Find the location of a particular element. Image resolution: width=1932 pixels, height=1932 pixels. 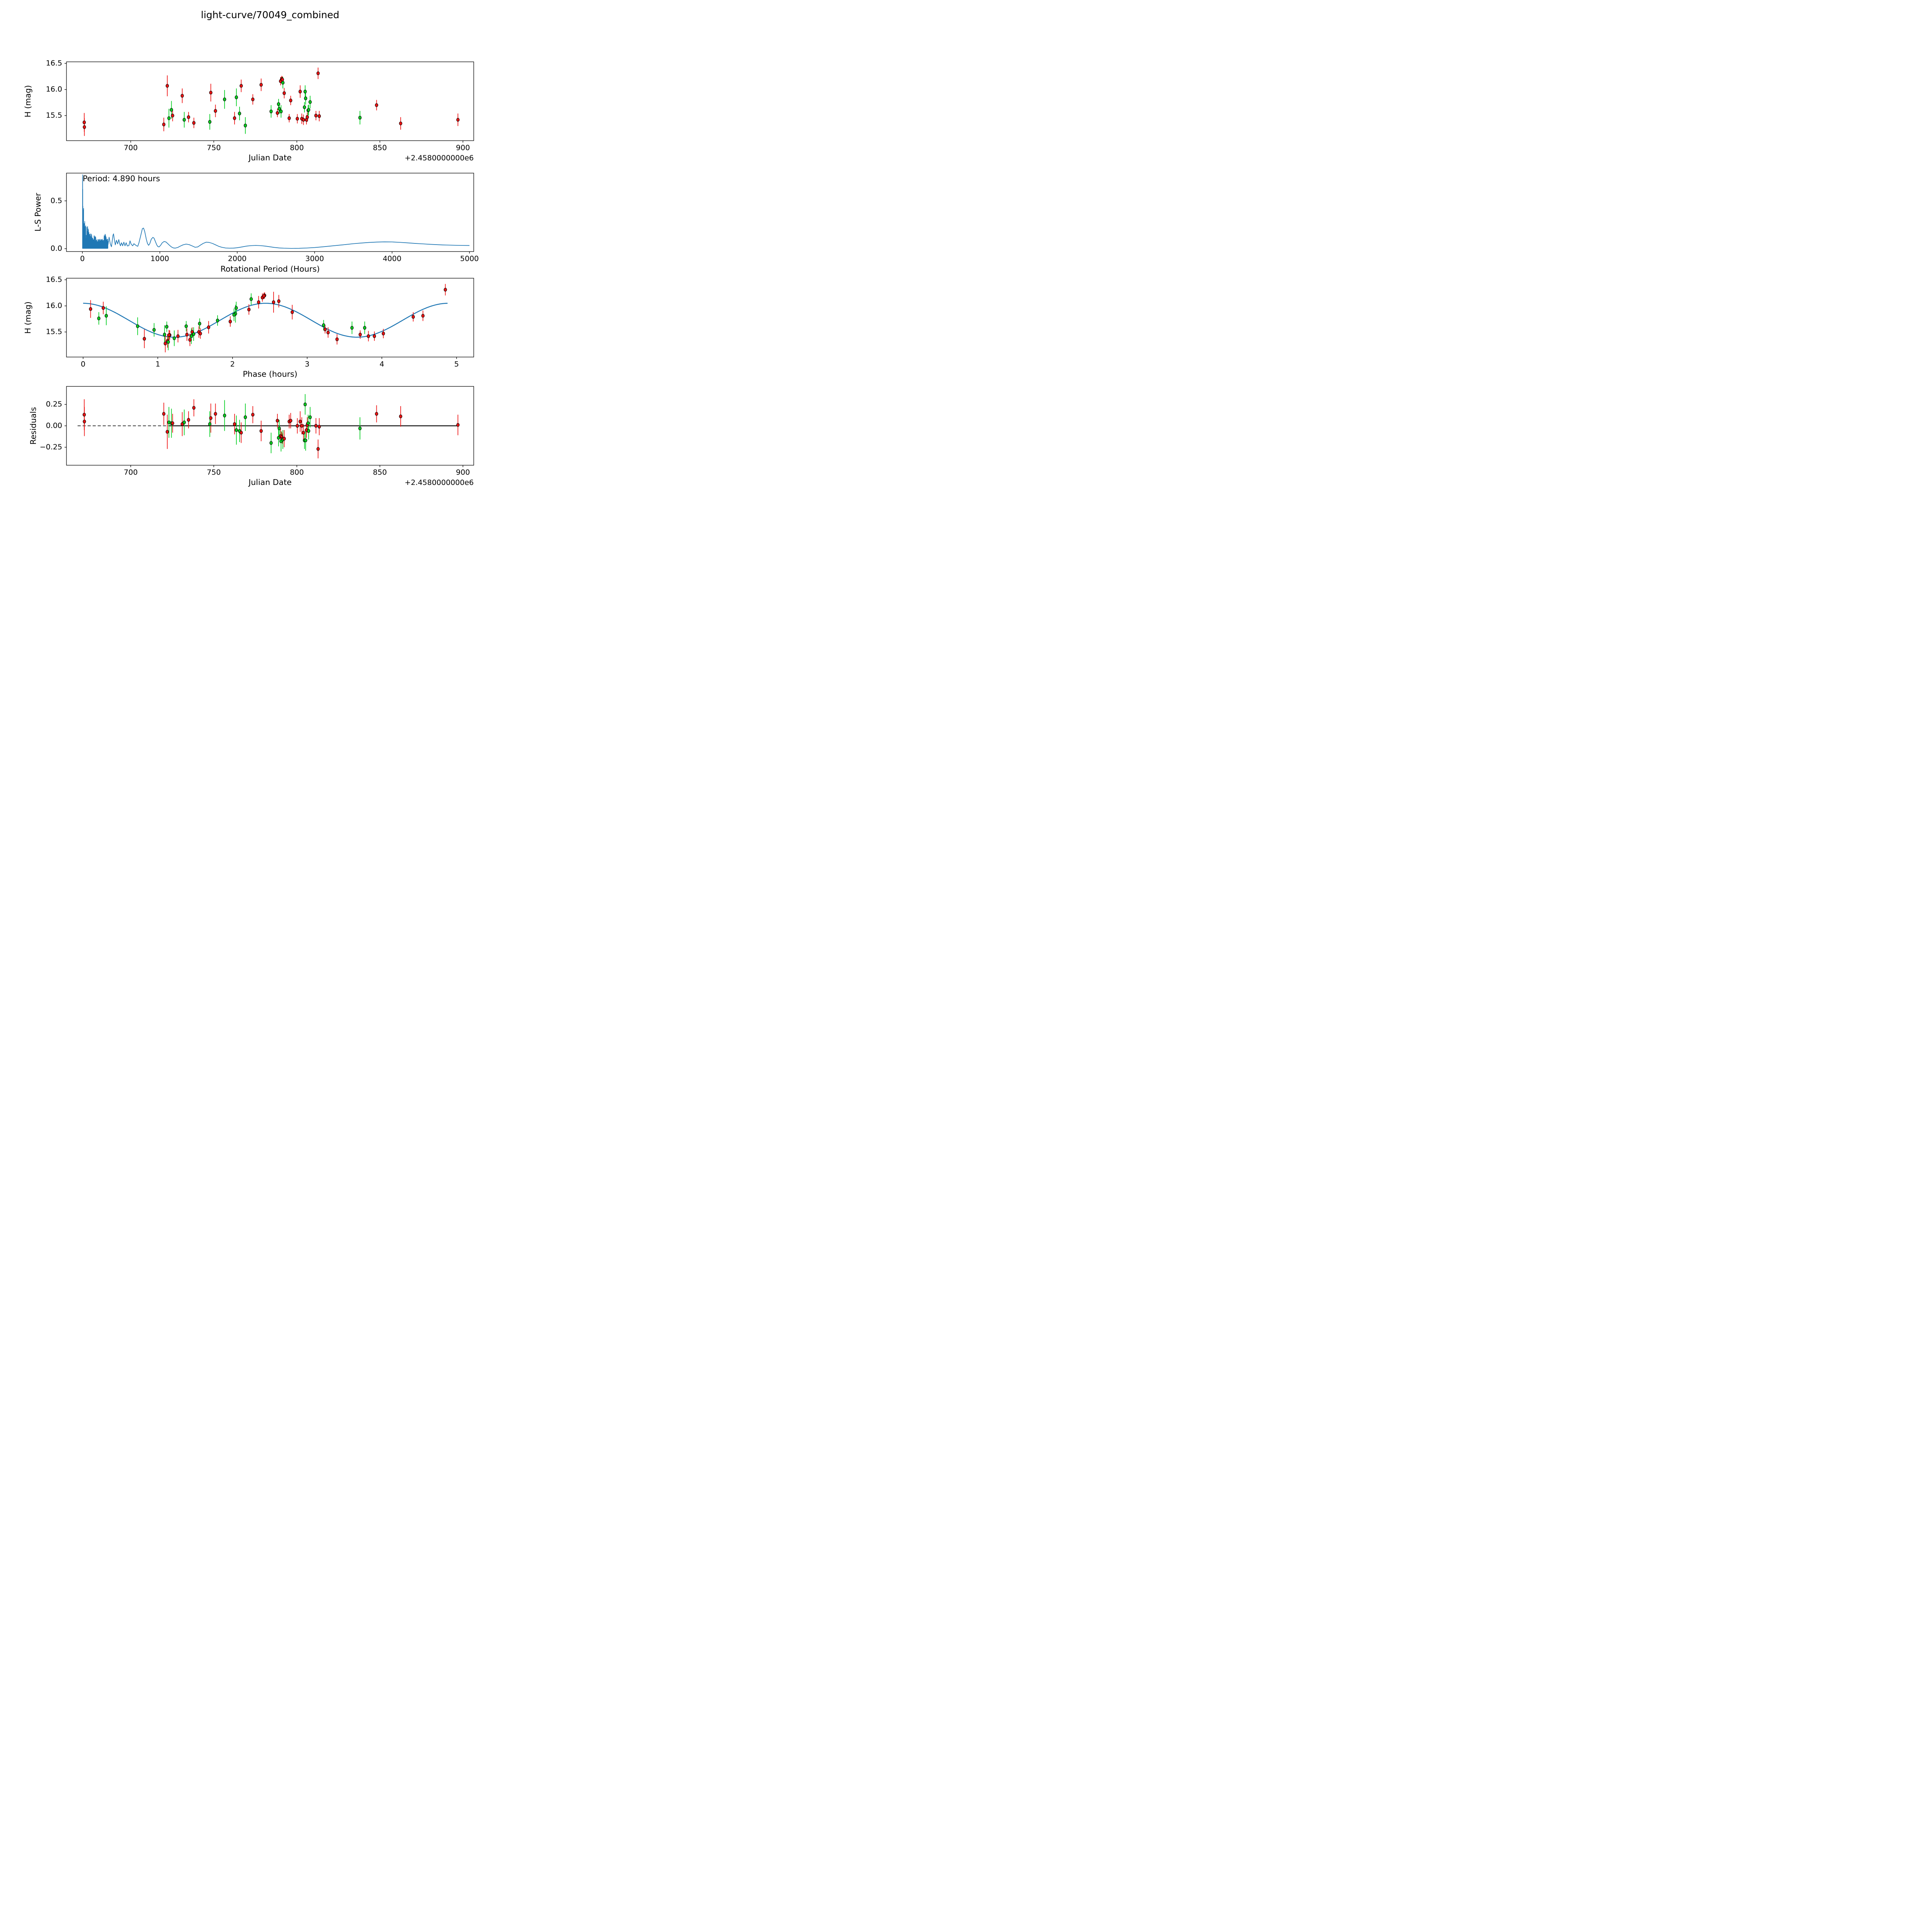

figure-title: light-curve/70049_combined is located at coordinates (271, 15).